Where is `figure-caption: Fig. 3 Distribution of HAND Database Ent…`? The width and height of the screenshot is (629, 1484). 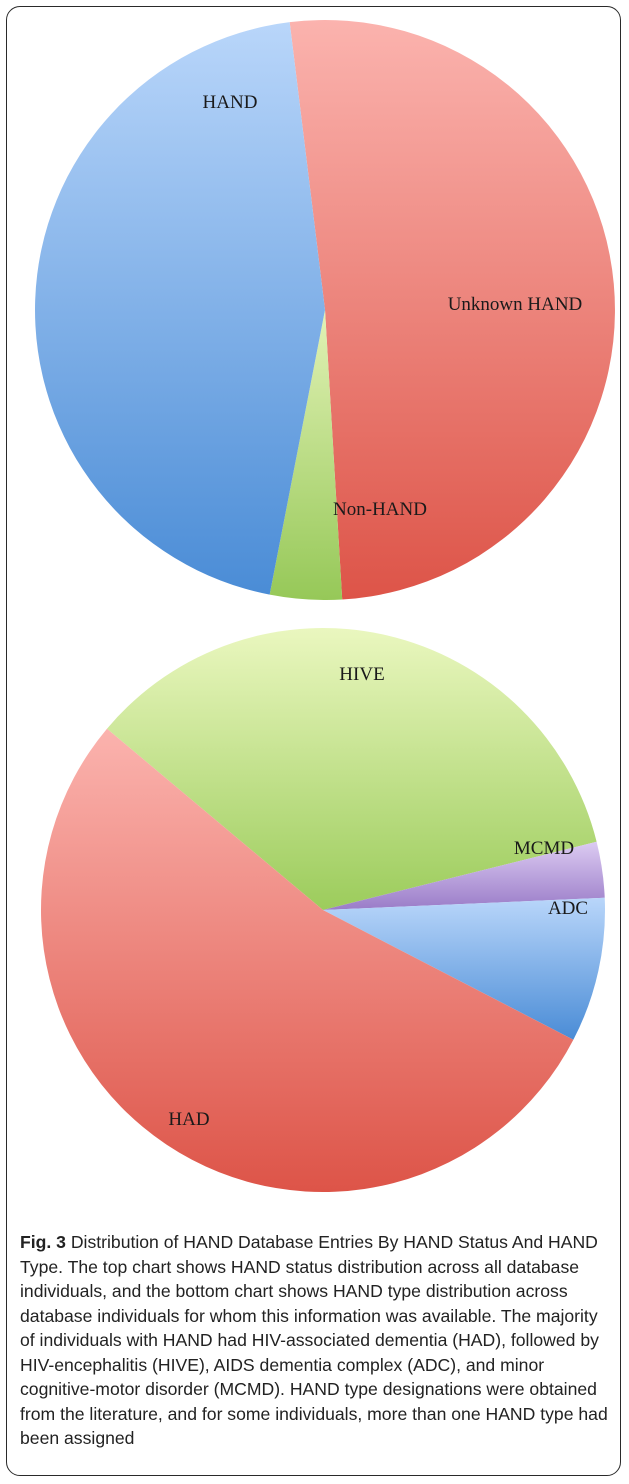
figure-caption: Fig. 3 Distribution of HAND Database Ent… is located at coordinates (315, 1340).